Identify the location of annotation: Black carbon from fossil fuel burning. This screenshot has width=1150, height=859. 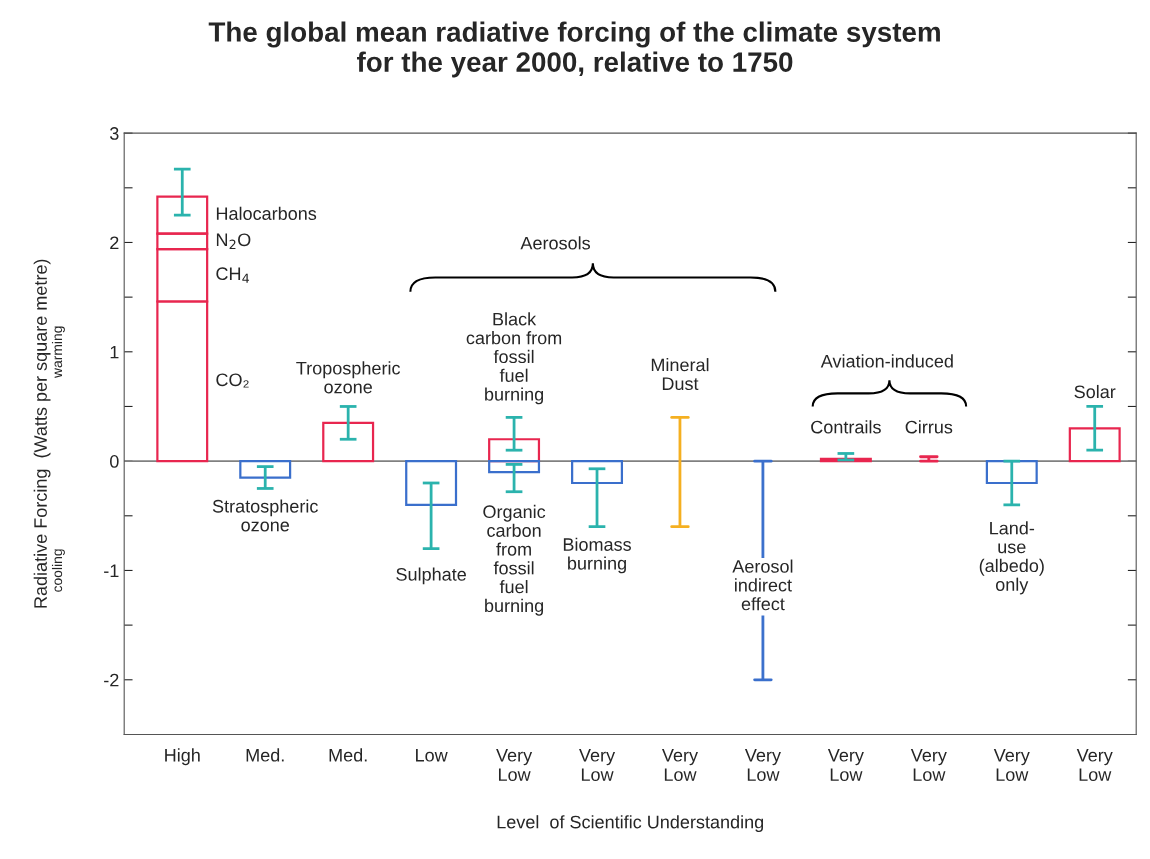
(514, 358).